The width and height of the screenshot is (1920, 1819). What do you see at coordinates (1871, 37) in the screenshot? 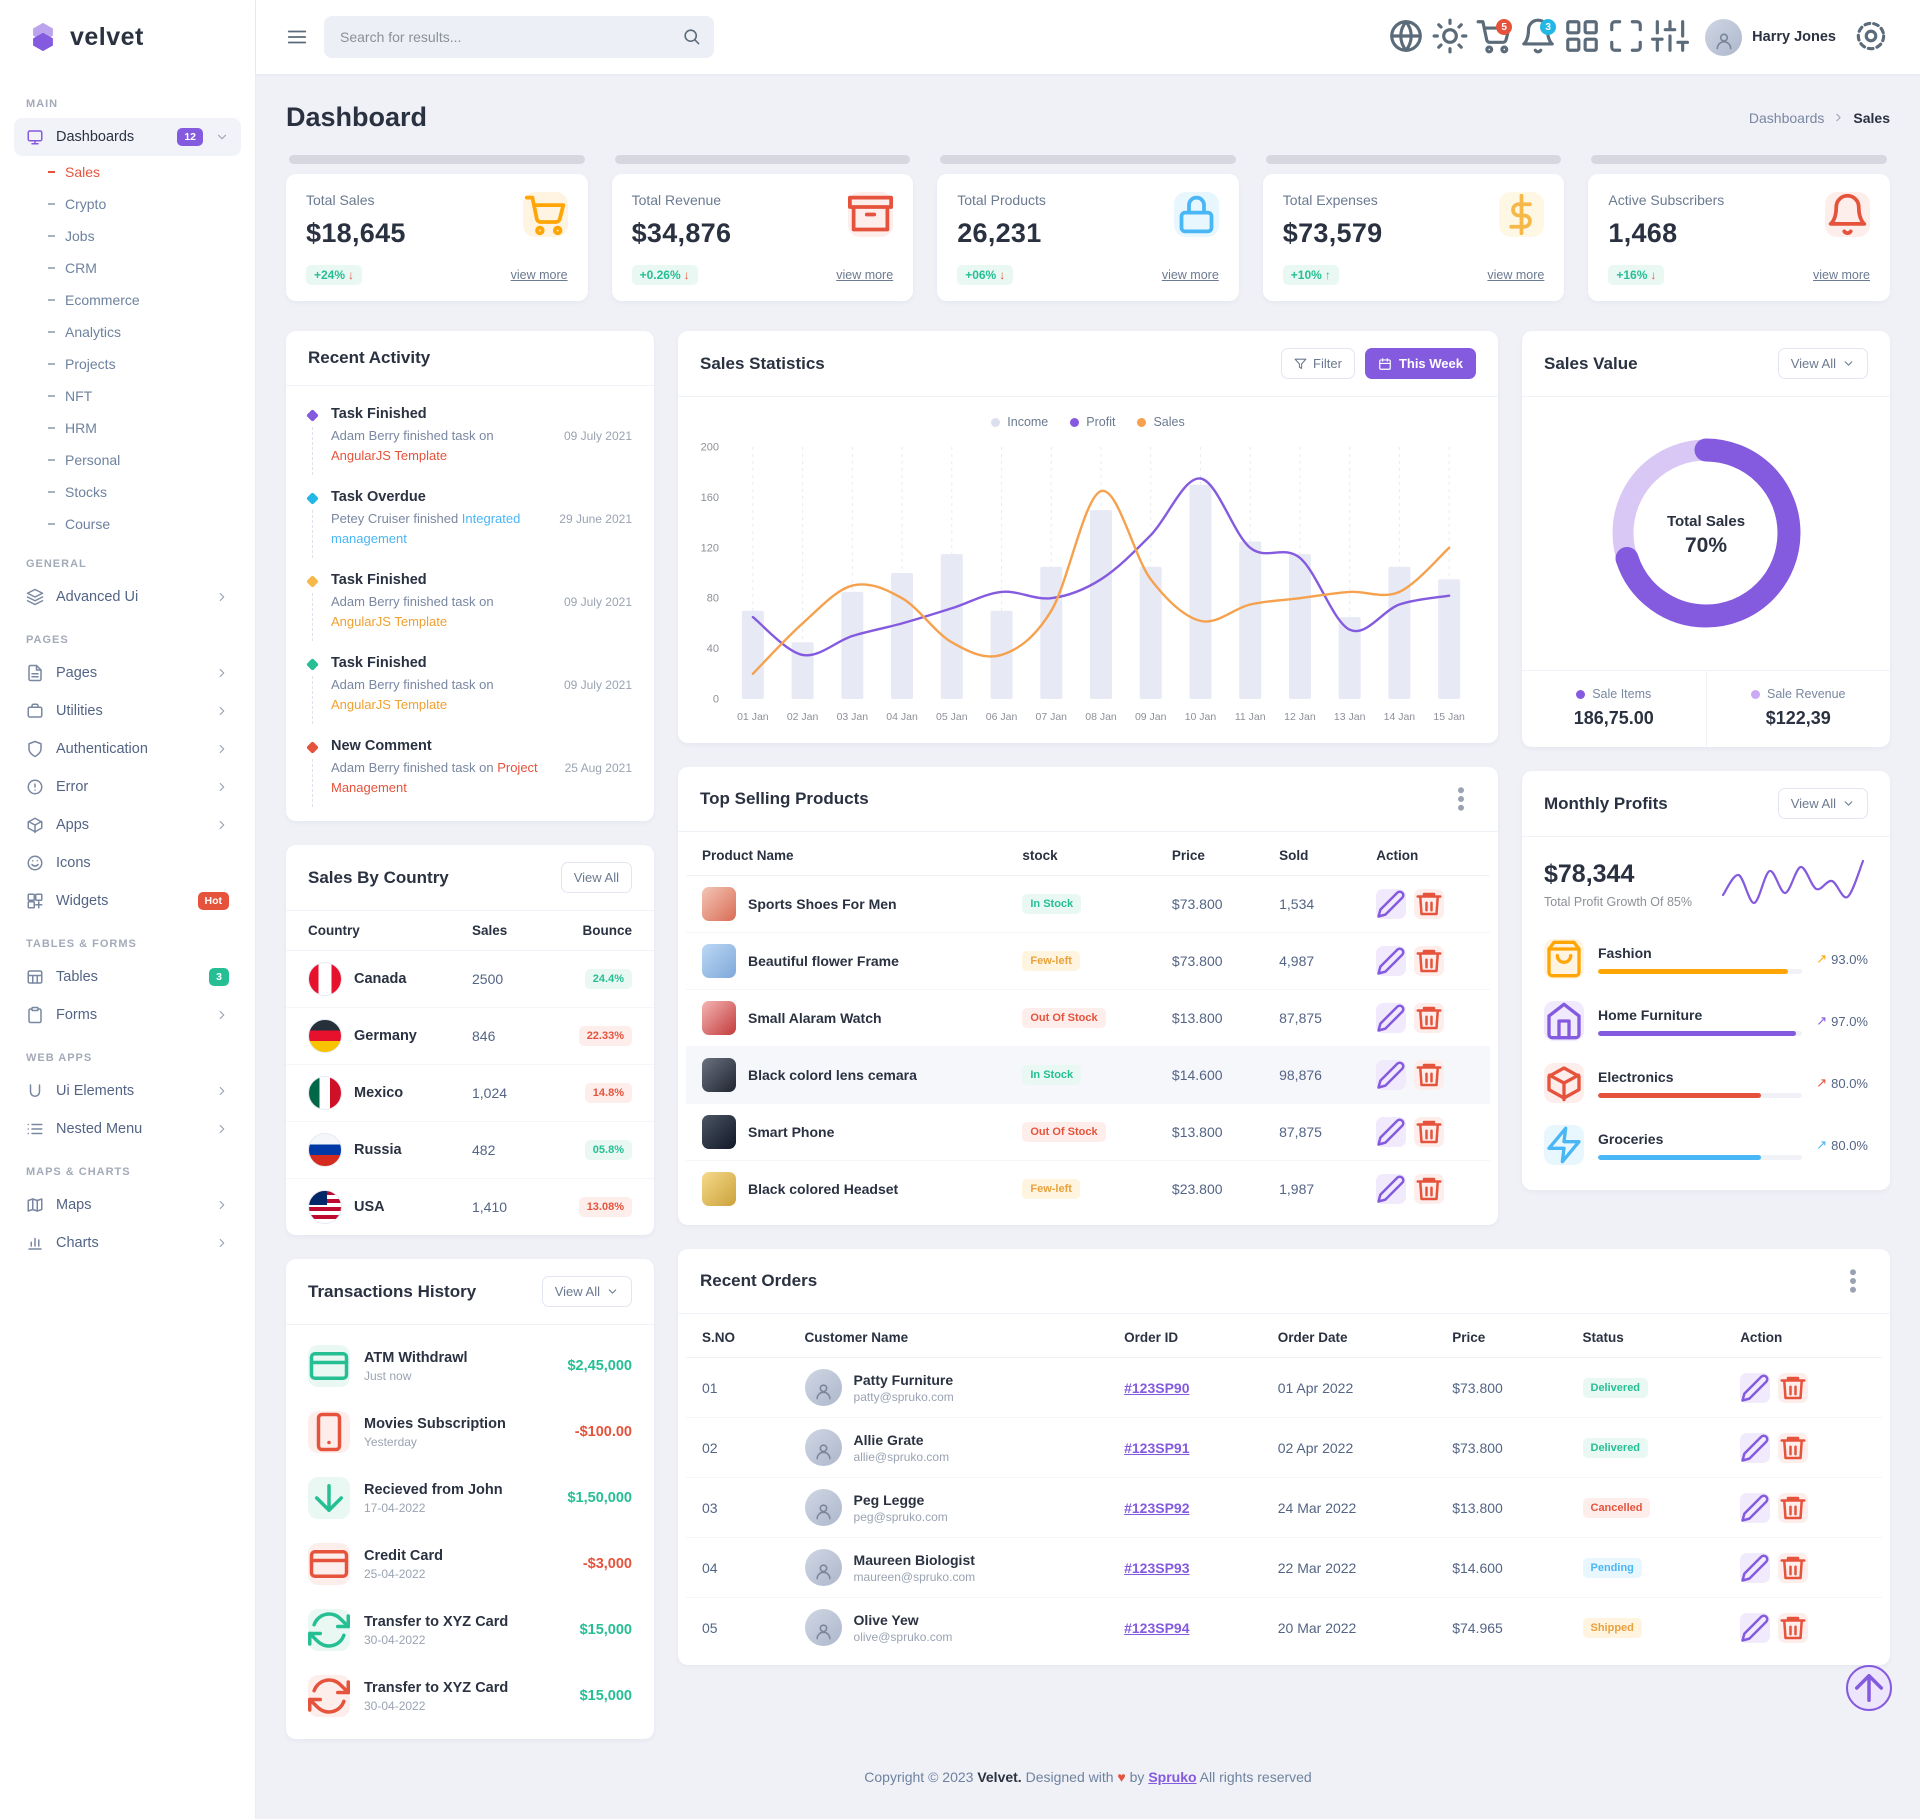
I see `settings-button` at bounding box center [1871, 37].